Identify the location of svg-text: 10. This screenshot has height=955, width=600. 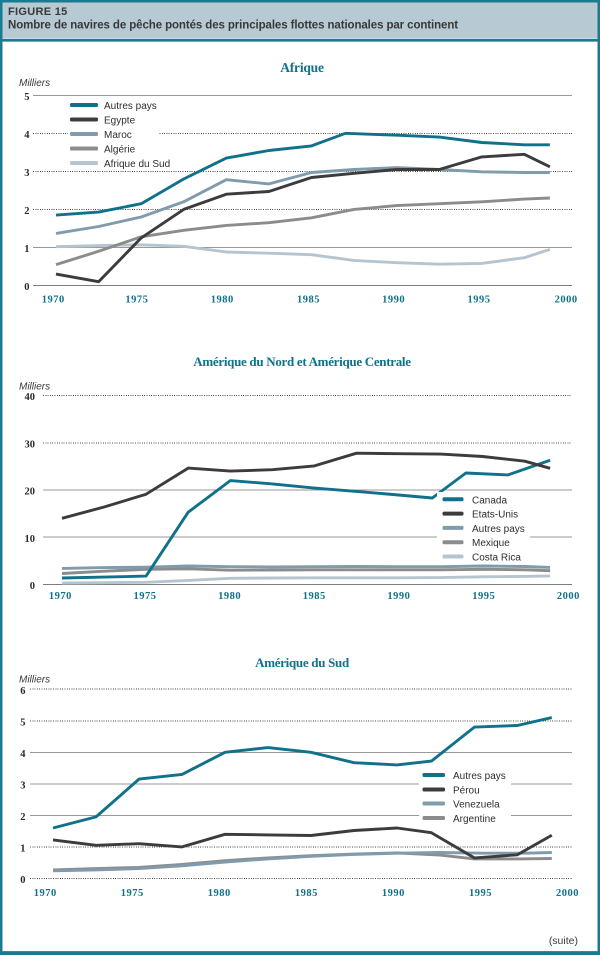
(30, 539).